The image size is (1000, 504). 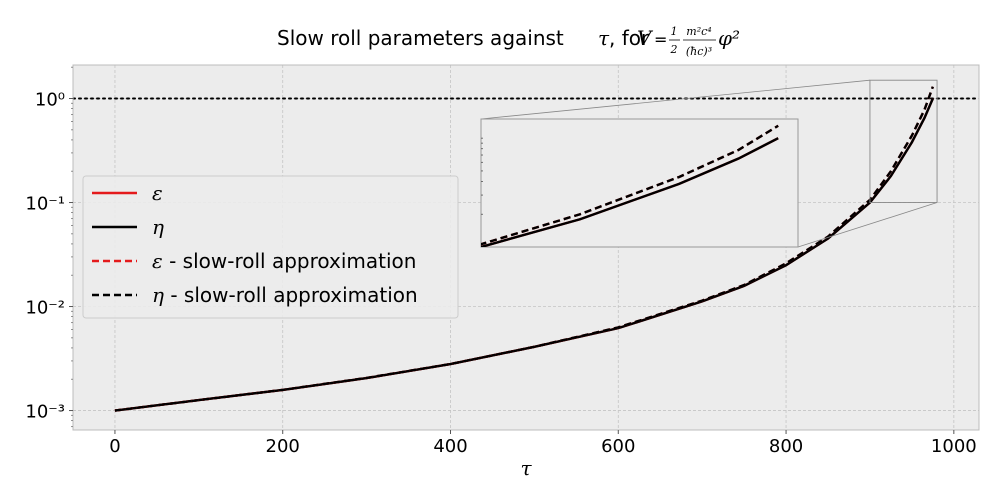 I want to click on title-frac2-num: m²c⁴, so click(x=698, y=31).